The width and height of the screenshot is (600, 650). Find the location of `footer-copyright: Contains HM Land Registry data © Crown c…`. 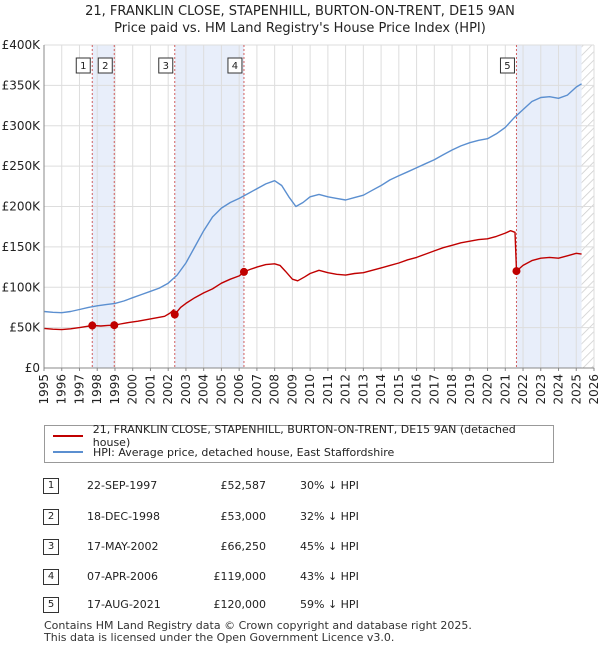

footer-copyright: Contains HM Land Registry data © Crown c… is located at coordinates (258, 625).